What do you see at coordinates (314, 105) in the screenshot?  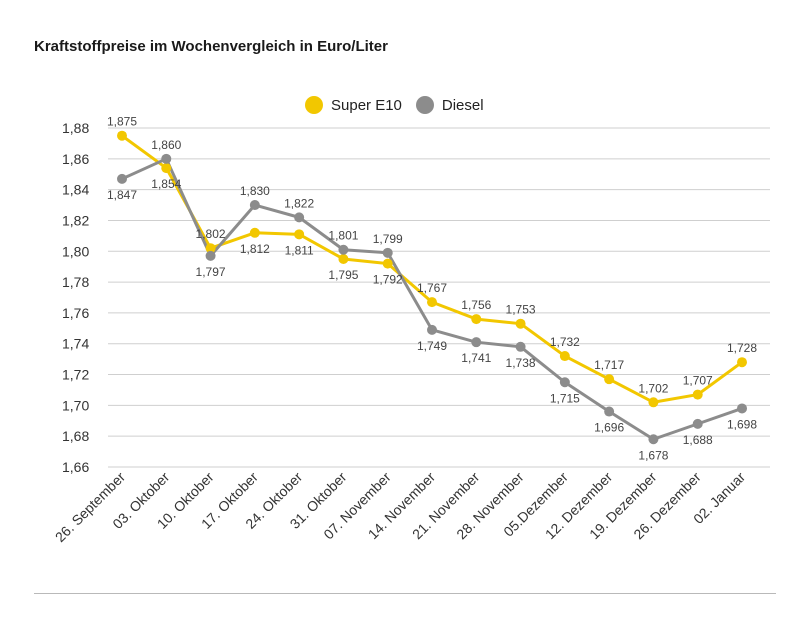 I see `legend-swatch-super-e10` at bounding box center [314, 105].